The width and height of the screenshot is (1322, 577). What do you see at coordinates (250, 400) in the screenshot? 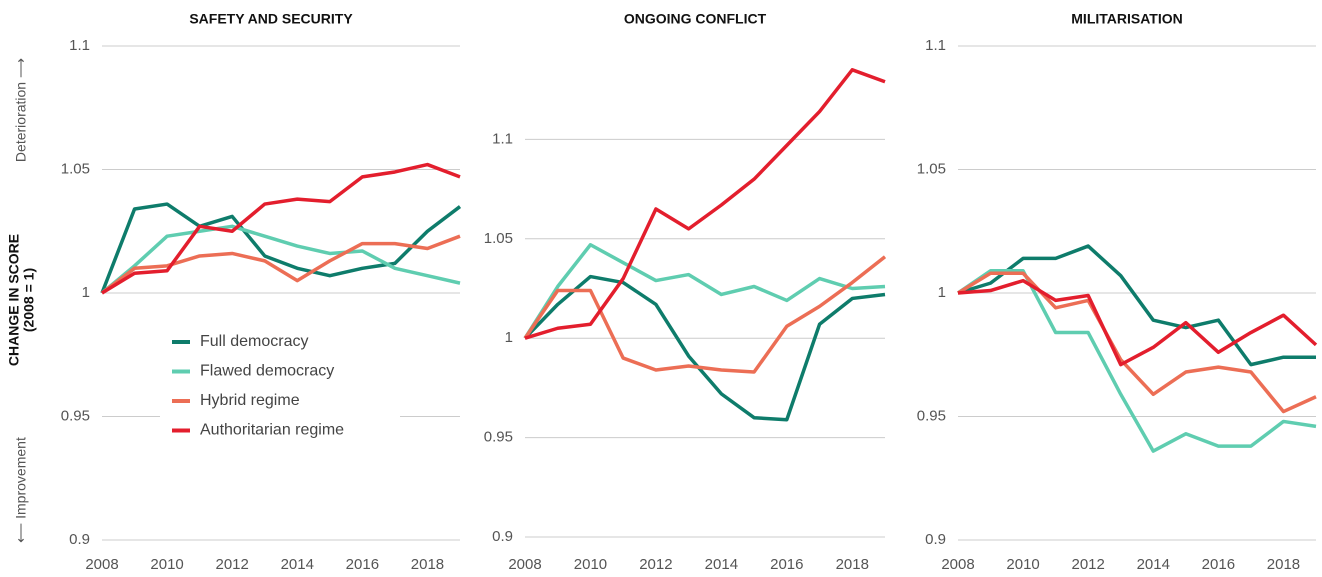
I see `legend-label: Hybrid regime` at bounding box center [250, 400].